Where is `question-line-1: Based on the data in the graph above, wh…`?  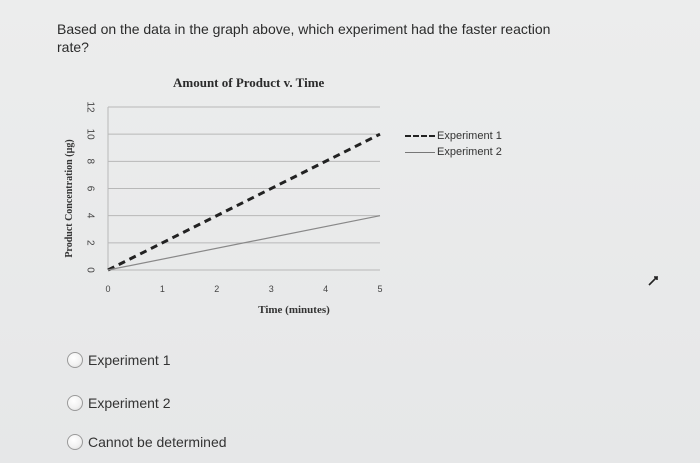 question-line-1: Based on the data in the graph above, wh… is located at coordinates (304, 29).